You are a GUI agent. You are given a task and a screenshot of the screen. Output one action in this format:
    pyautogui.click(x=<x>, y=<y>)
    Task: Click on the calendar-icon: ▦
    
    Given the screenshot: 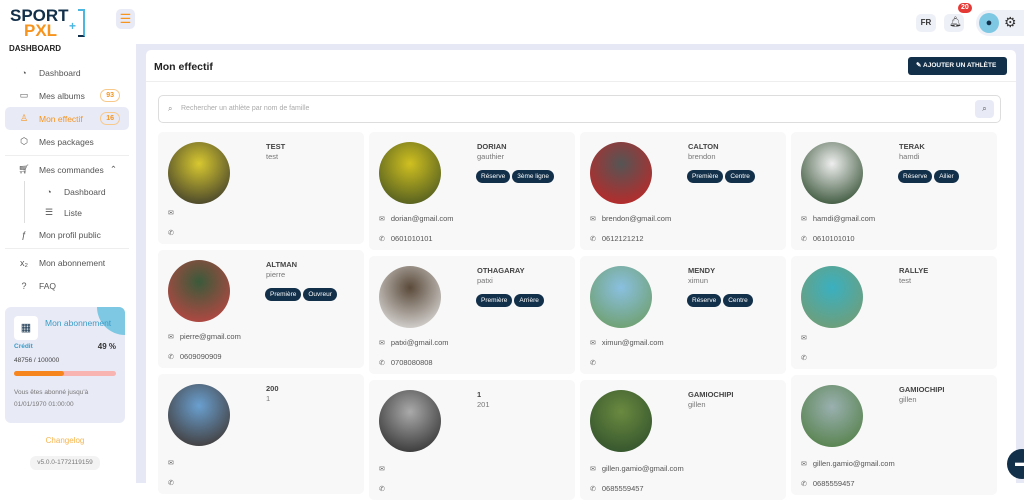 What is the action you would take?
    pyautogui.click(x=26, y=328)
    